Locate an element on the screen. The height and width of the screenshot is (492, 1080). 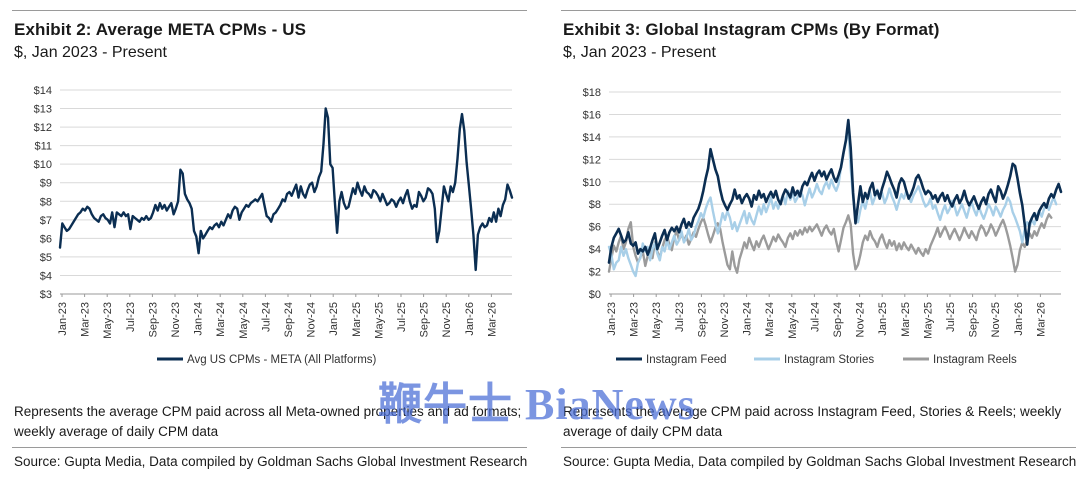
chart-legend: Avg US CPMs - META (All Platforms) is located at coordinates (267, 360).